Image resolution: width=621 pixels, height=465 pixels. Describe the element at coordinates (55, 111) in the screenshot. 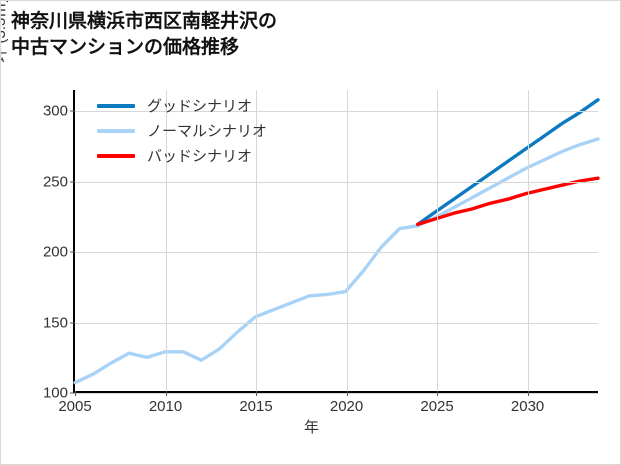

I see `y-tick-label: 300` at that location.